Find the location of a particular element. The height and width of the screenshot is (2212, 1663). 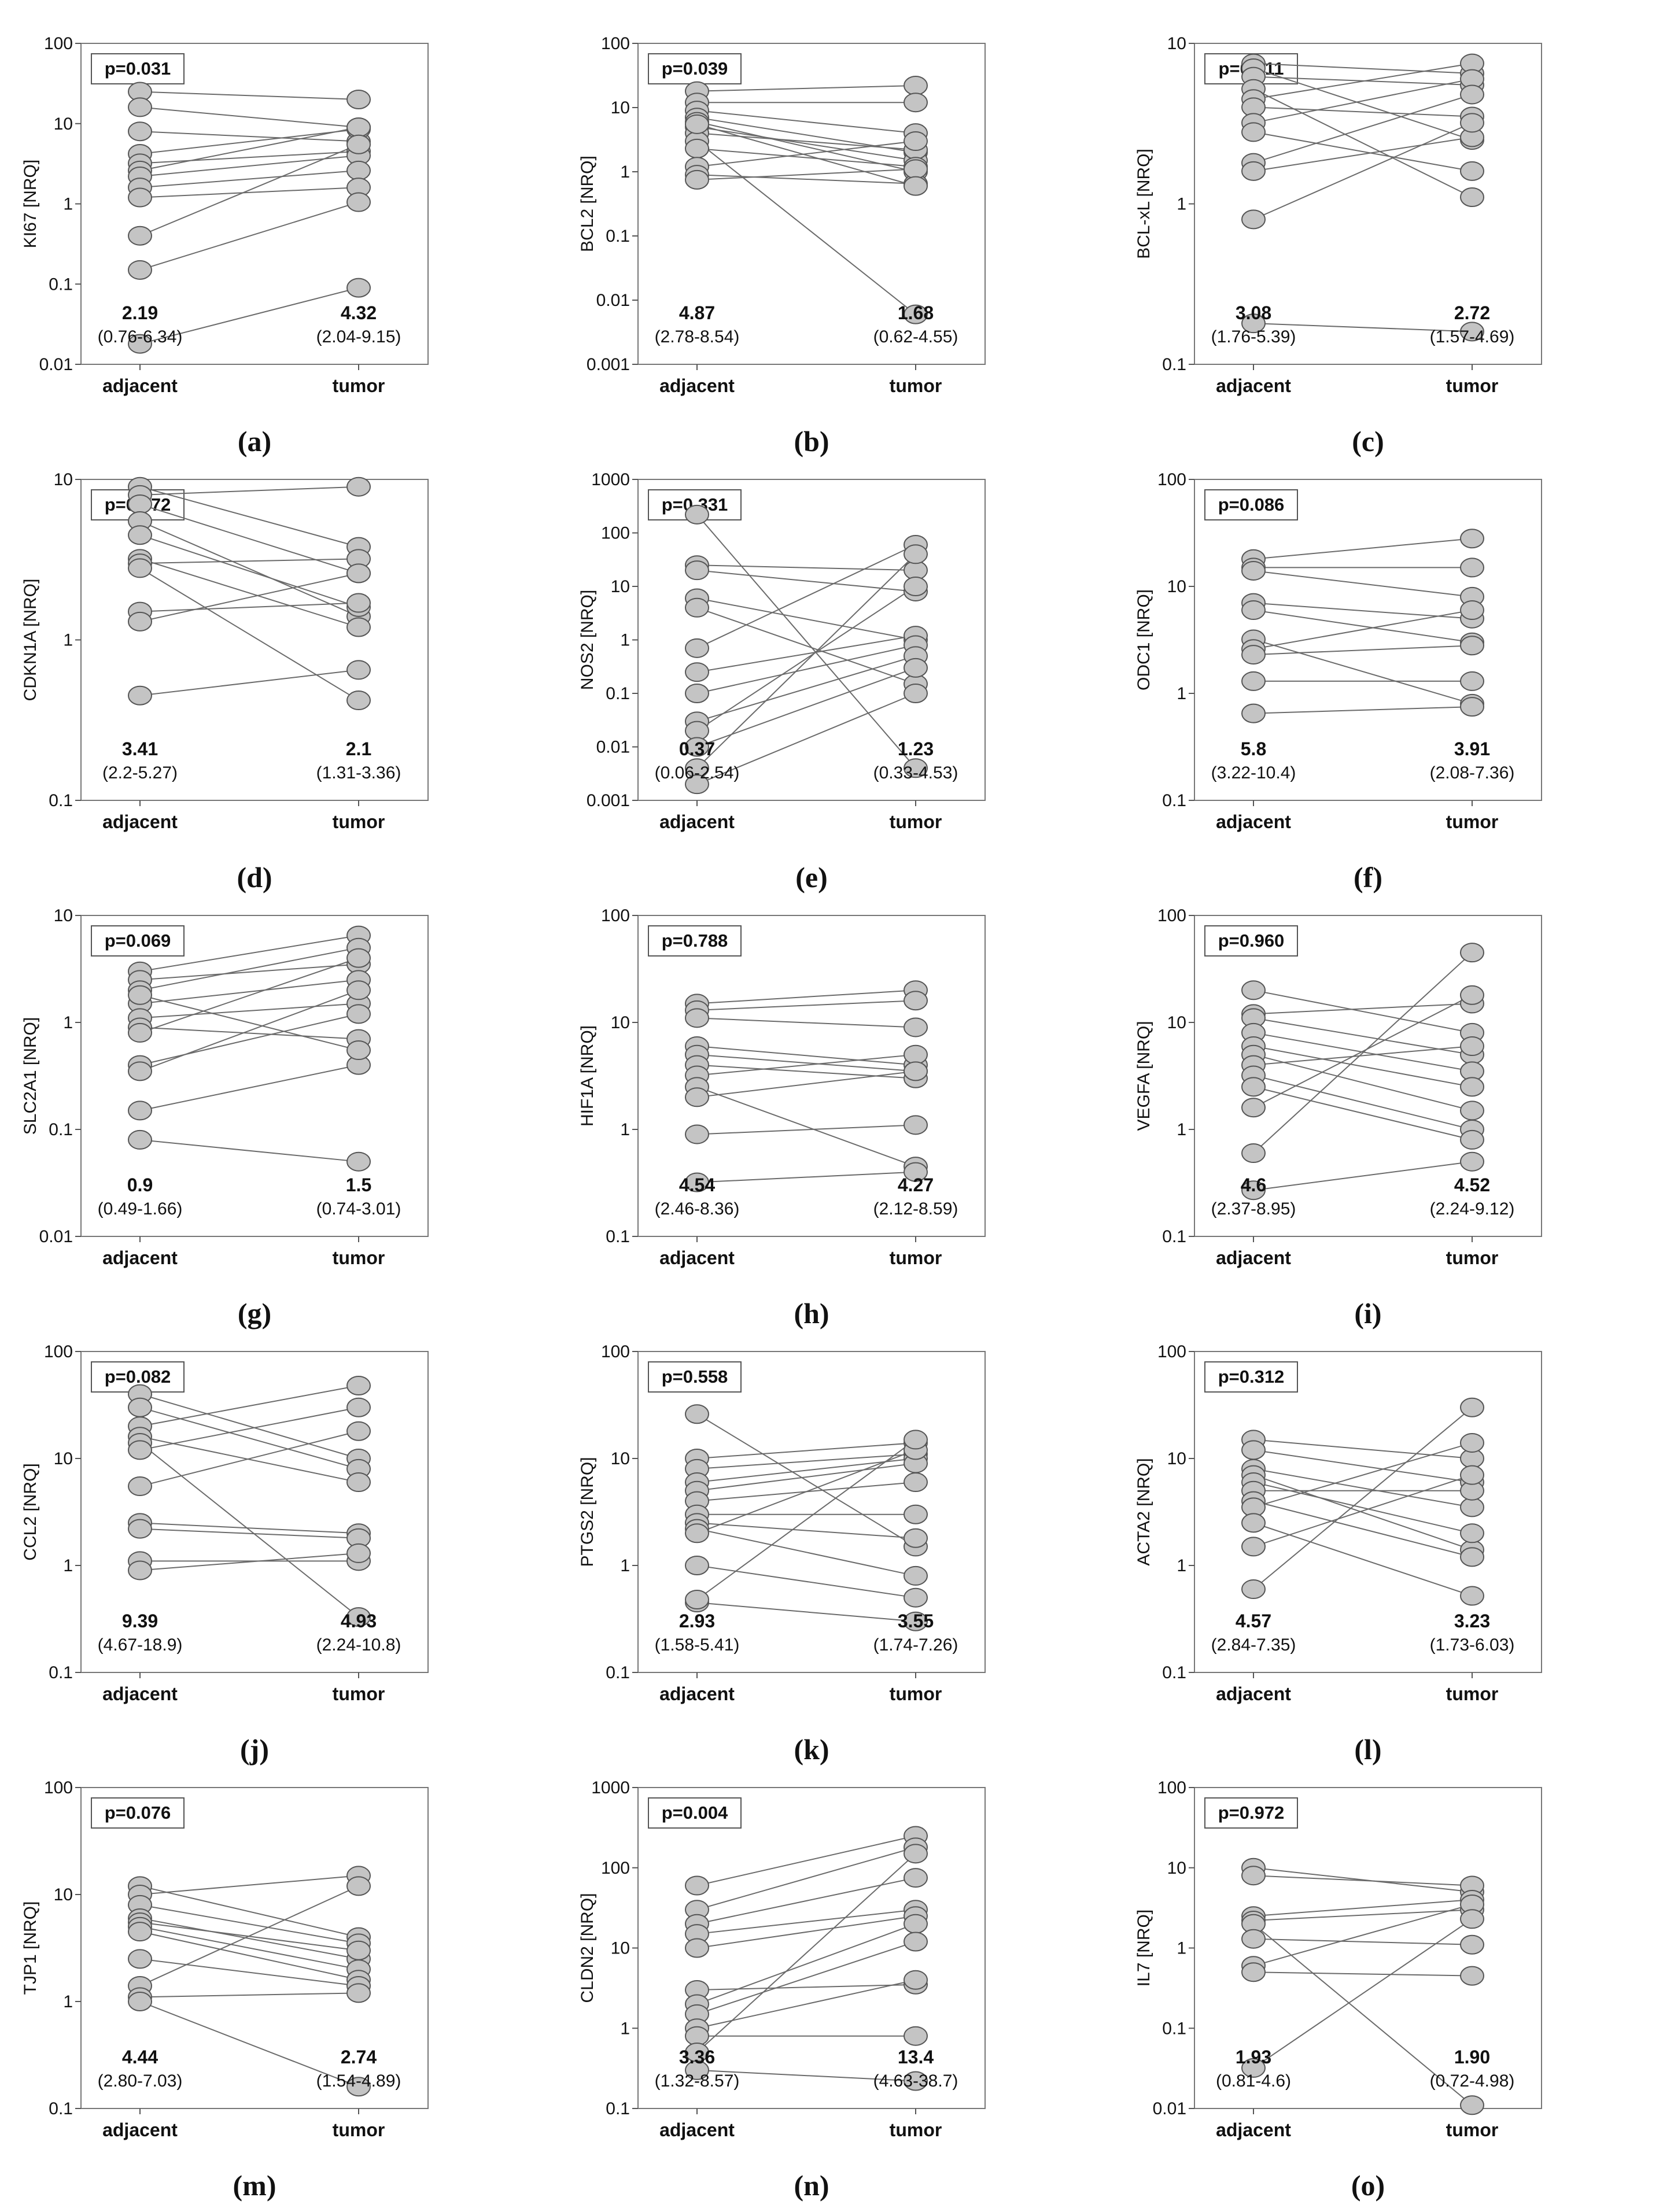

adjacent-ci-label: (1.76-5.39) is located at coordinates (1253, 336).